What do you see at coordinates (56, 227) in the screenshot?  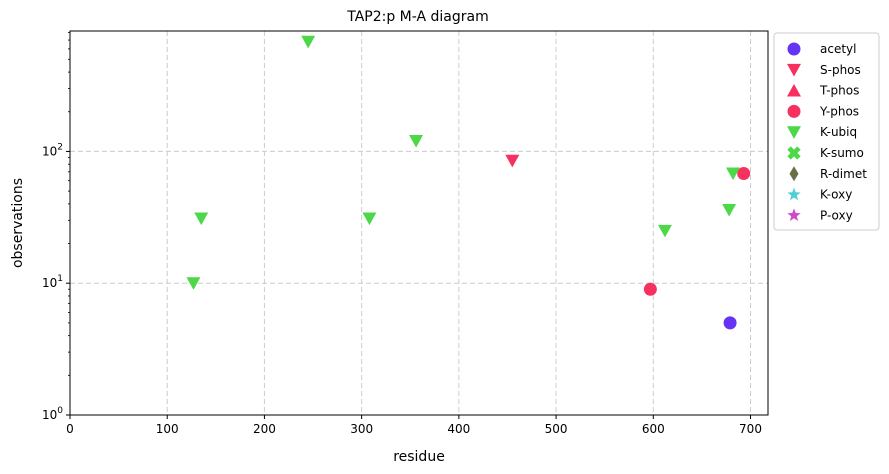 I see `y-axis-ticks: 10⁰ 10¹ 10²` at bounding box center [56, 227].